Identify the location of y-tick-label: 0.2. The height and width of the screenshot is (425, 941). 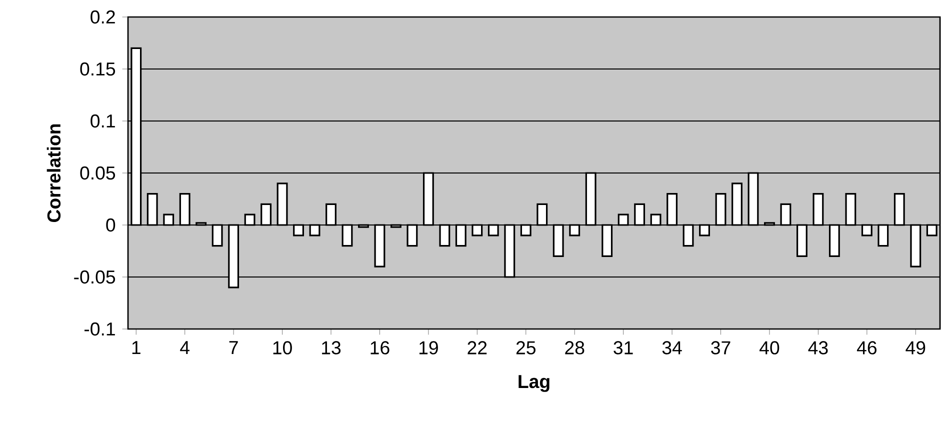
(102, 17).